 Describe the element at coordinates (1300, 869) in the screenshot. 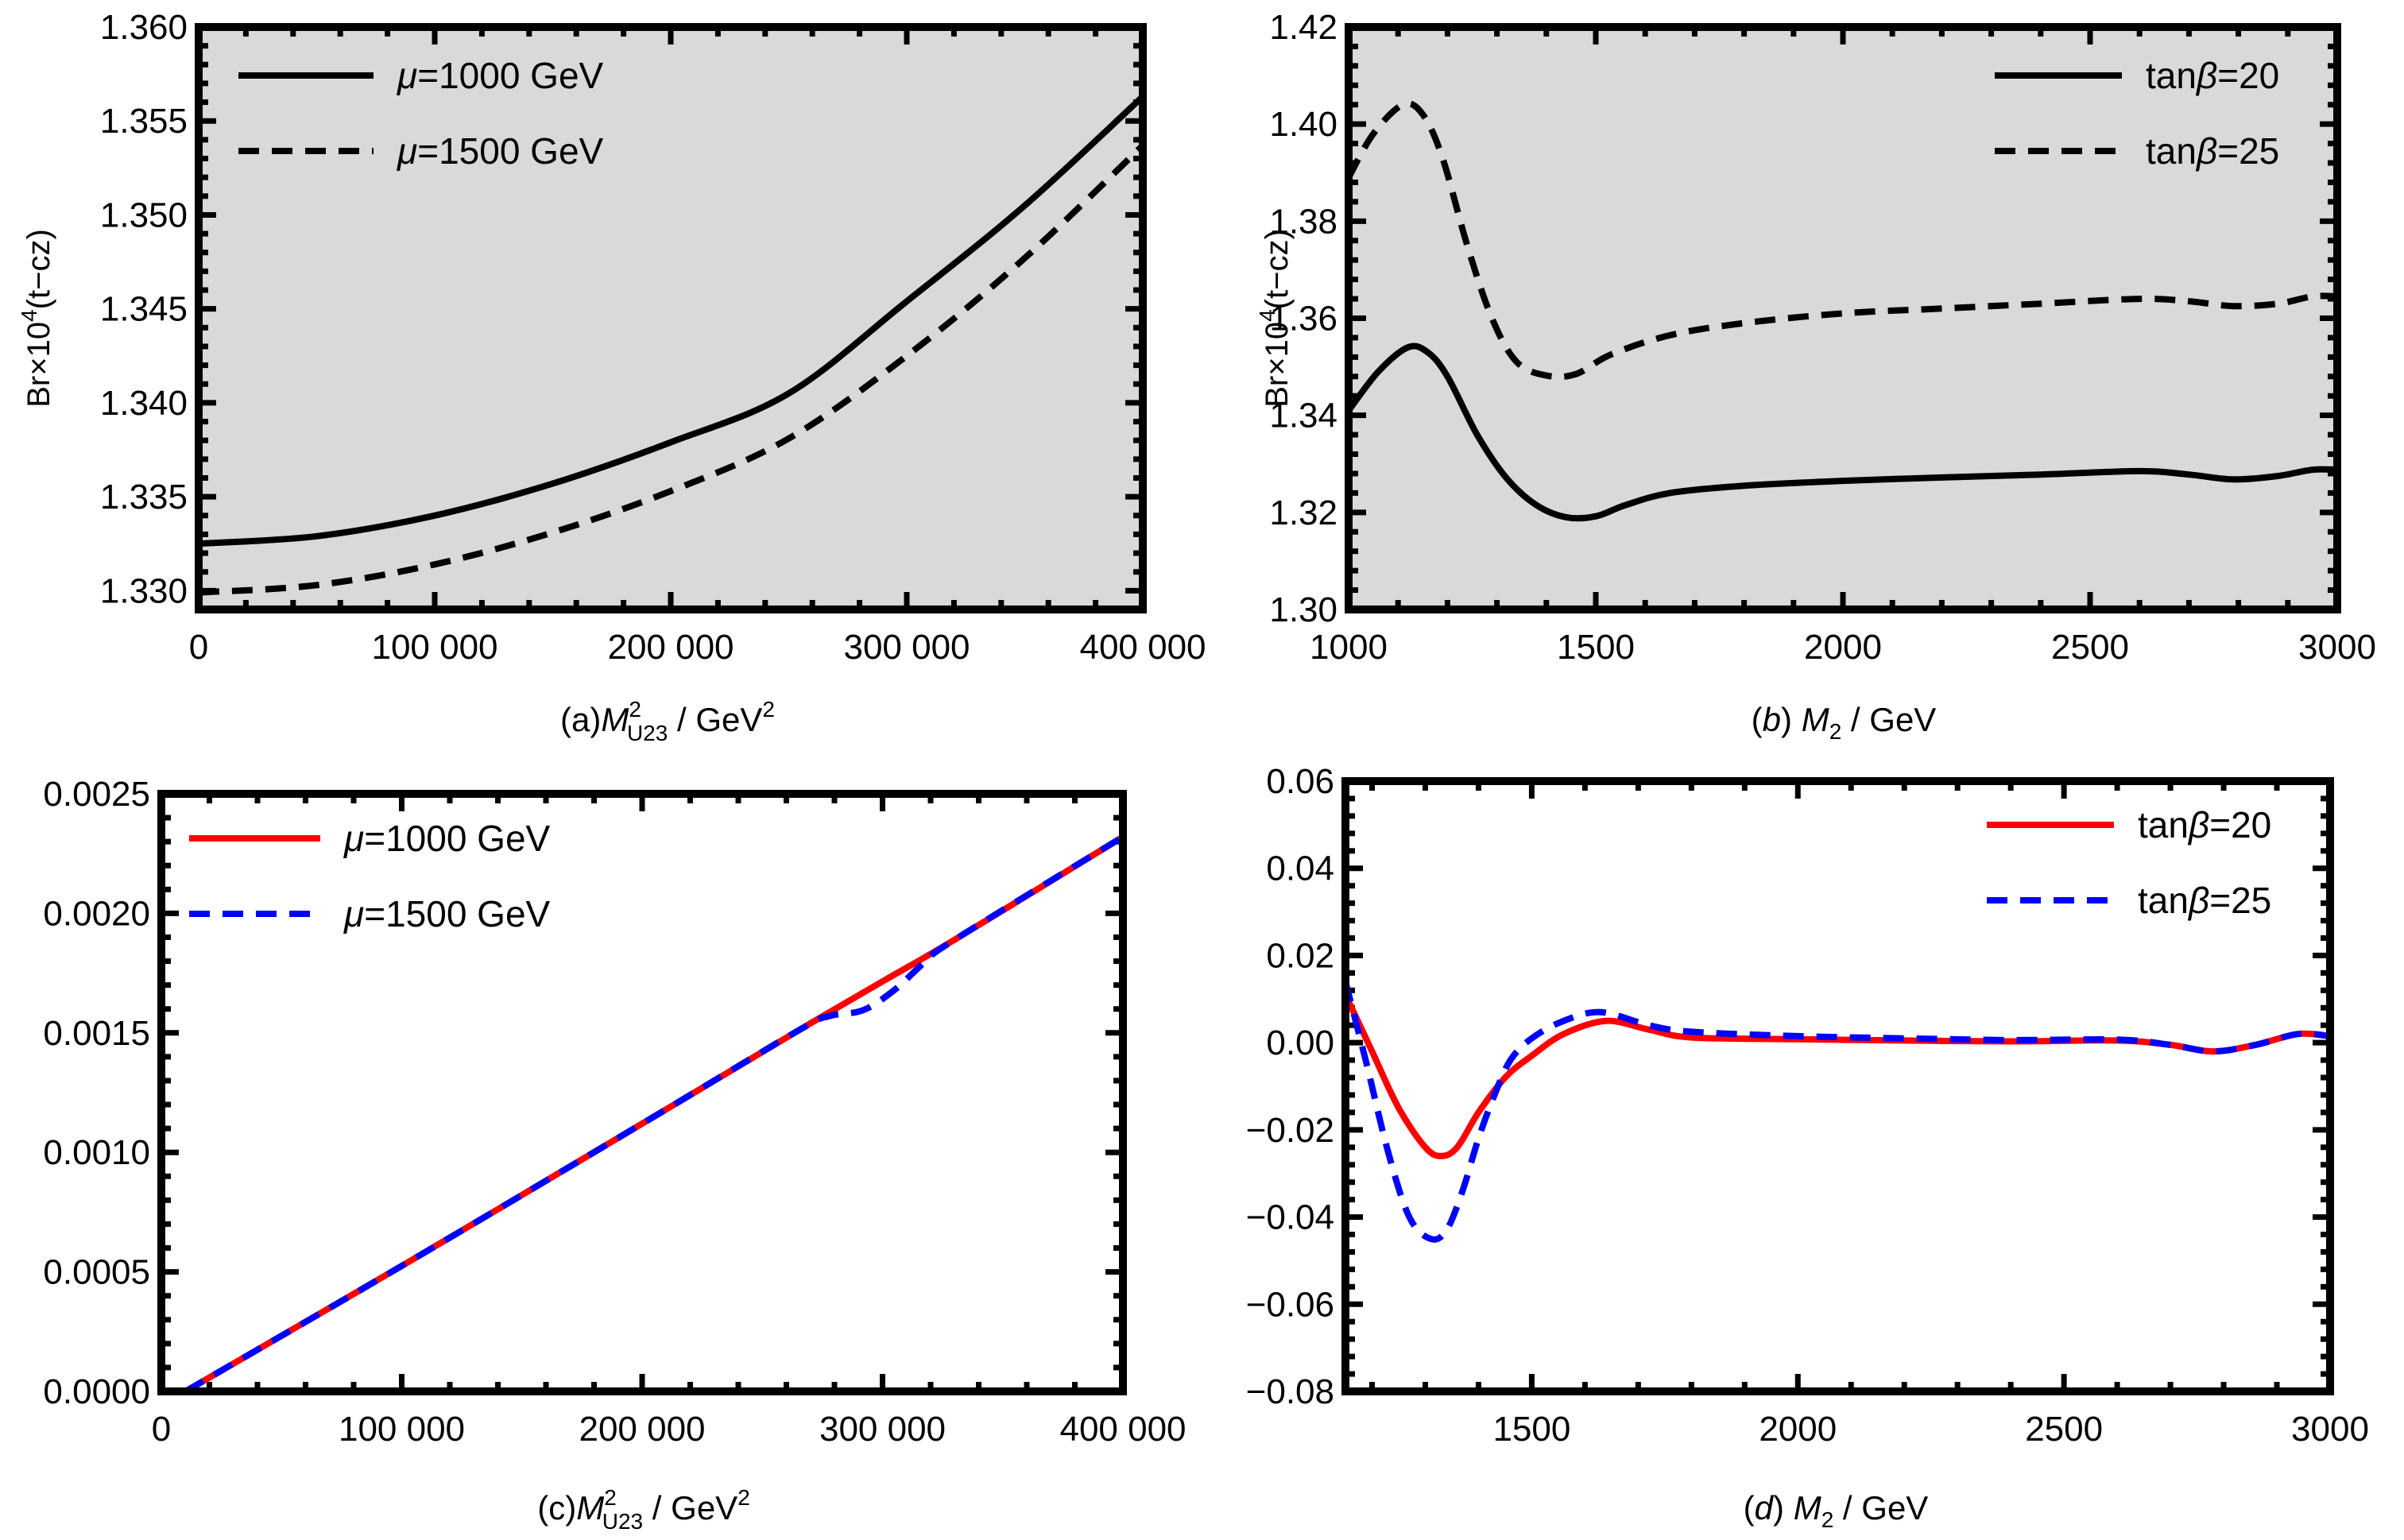

I see `y-tick-label: 0.04` at that location.